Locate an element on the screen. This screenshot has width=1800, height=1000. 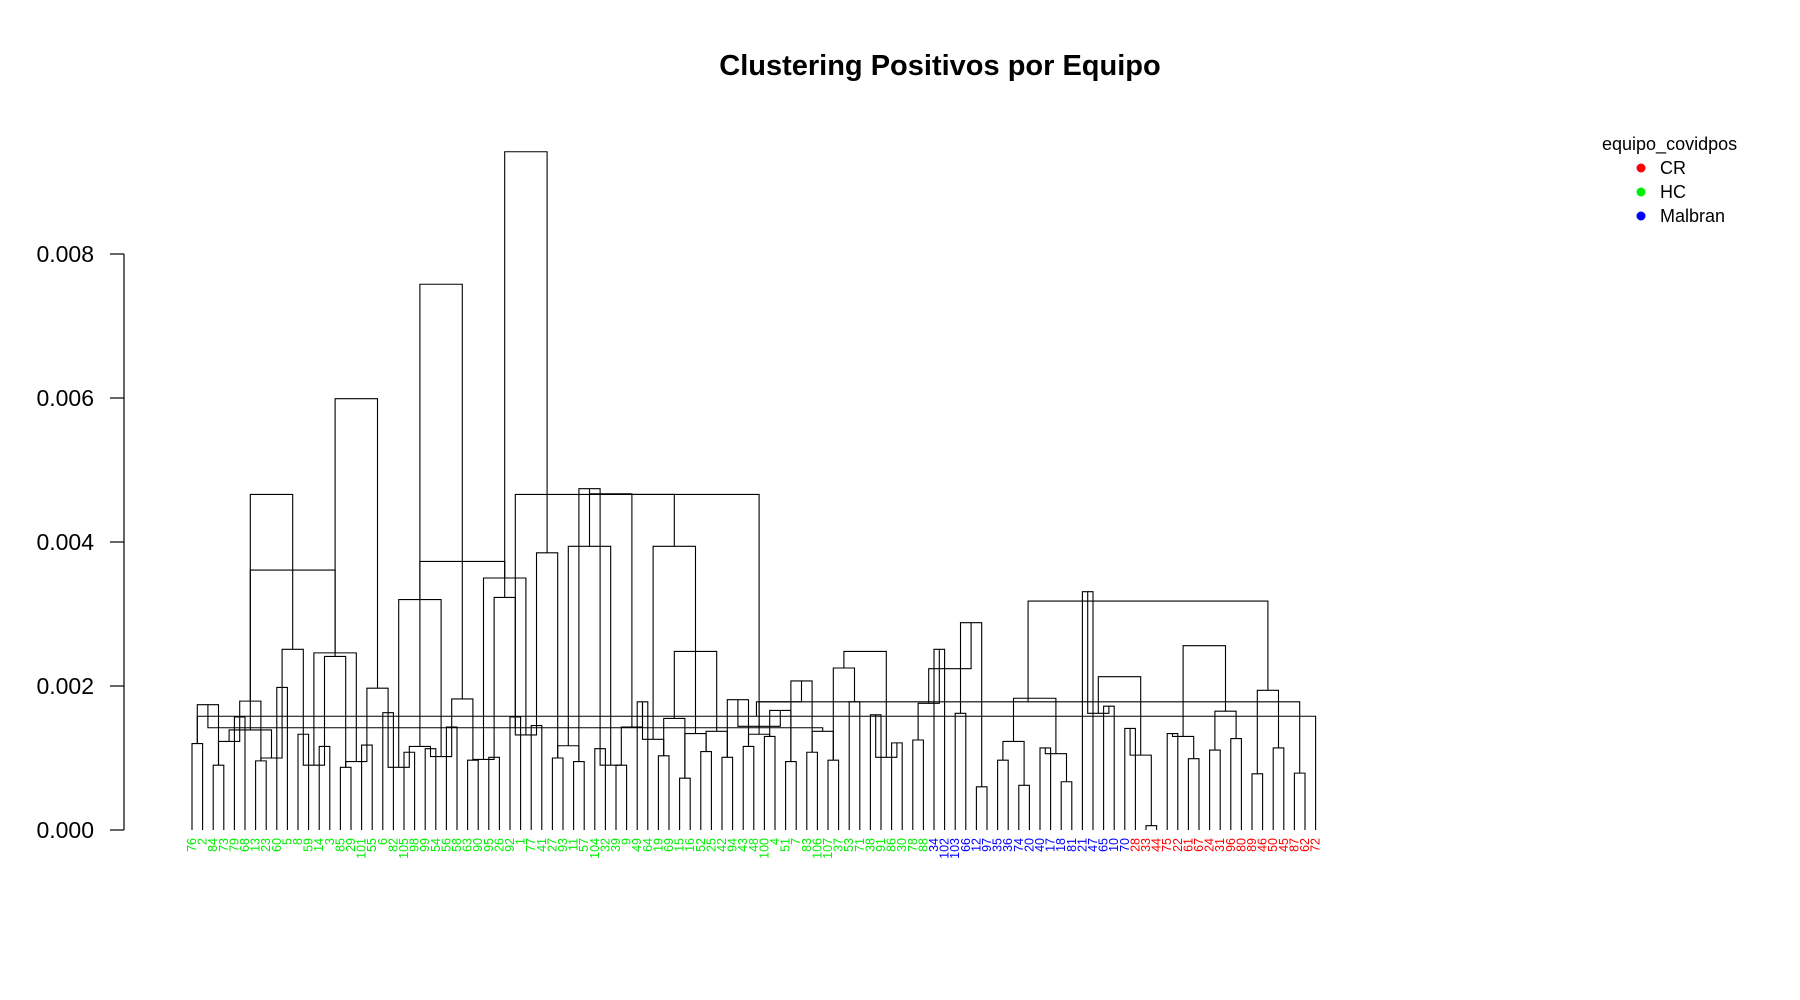
leaf-label: 56 is located at coordinates (446, 845).